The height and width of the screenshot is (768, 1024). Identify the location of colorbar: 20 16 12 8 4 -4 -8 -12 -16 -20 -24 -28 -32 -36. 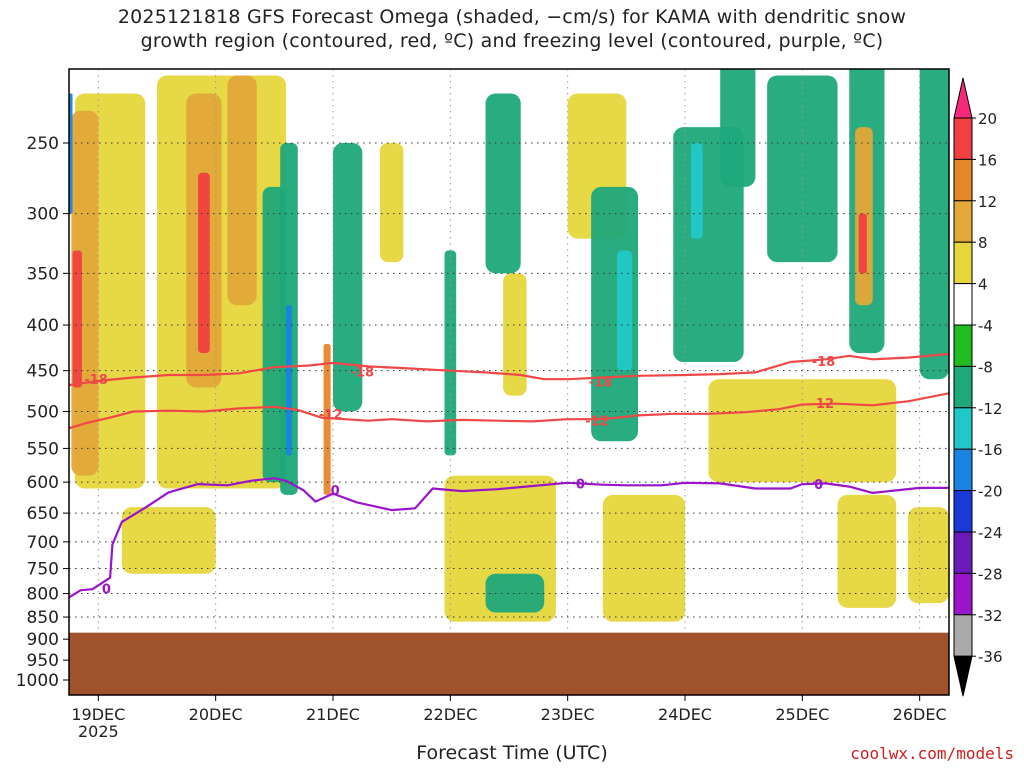
(978, 387).